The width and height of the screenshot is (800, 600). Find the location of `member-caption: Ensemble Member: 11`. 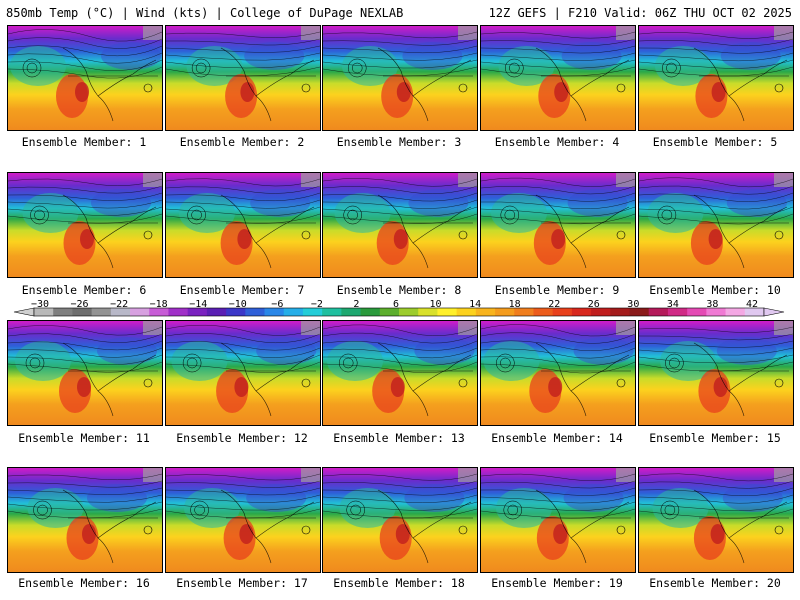

member-caption: Ensemble Member: 11 is located at coordinates (84, 438).